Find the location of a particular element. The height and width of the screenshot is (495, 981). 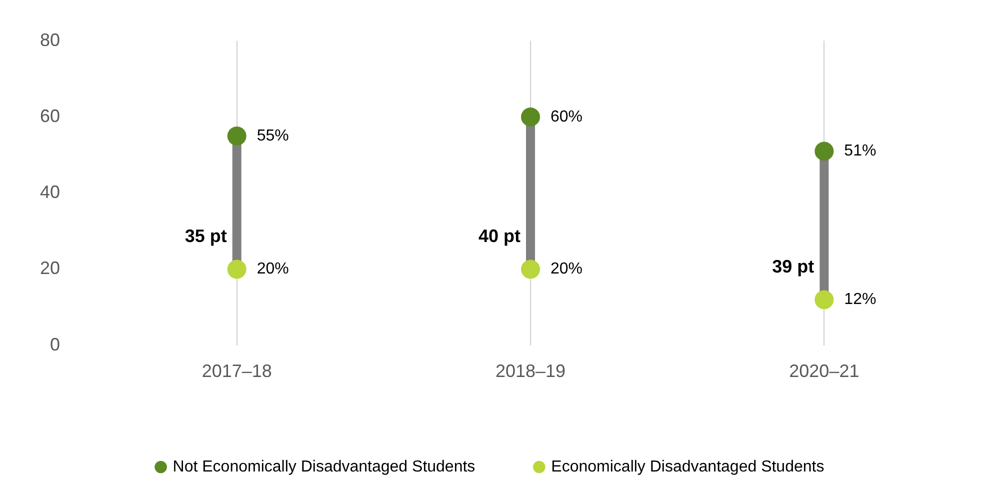

data-label: 12% is located at coordinates (860, 299).